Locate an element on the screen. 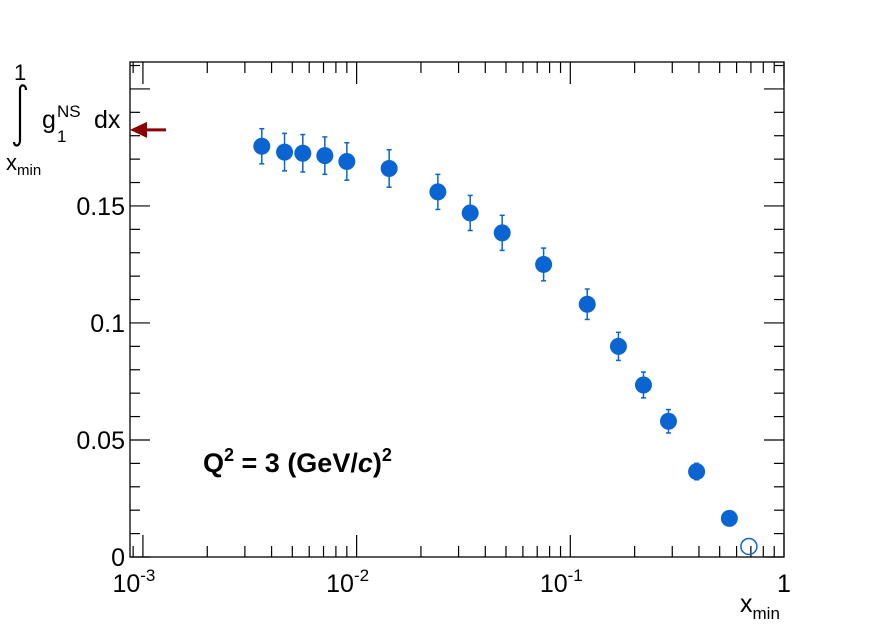 The image size is (872, 626). x-tick-label: 1 is located at coordinates (784, 584).